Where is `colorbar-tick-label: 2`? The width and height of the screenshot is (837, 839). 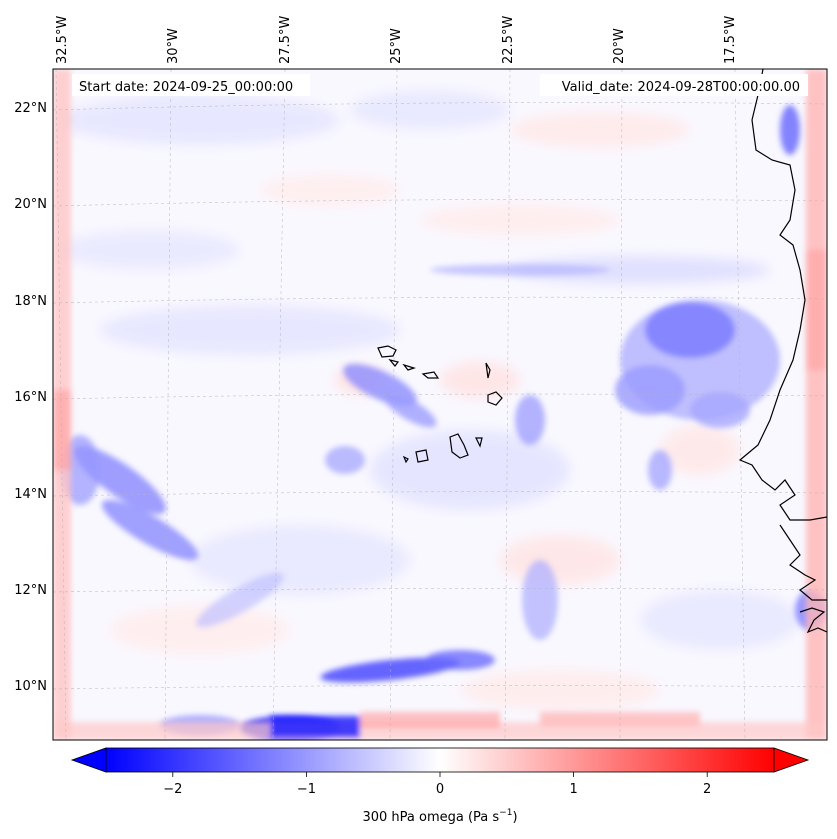 colorbar-tick-label: 2 is located at coordinates (707, 789).